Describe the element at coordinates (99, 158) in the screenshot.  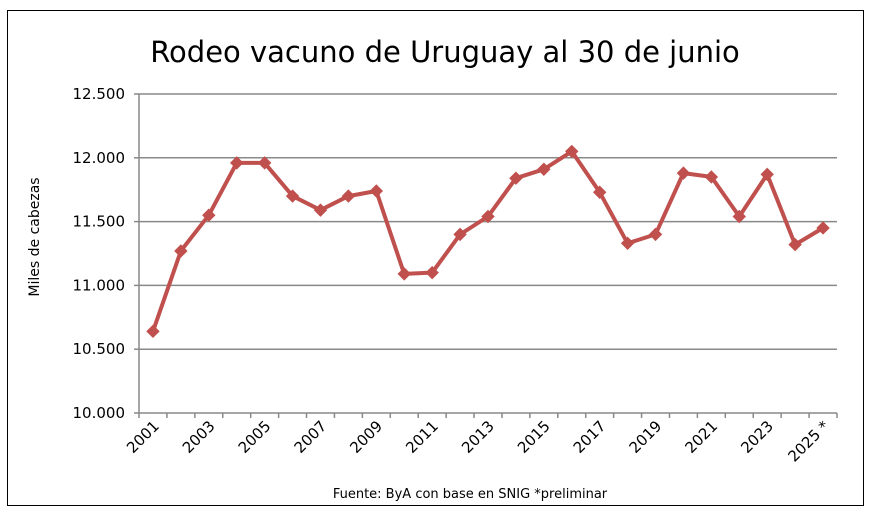
I see `y-tick-label: 12.000` at that location.